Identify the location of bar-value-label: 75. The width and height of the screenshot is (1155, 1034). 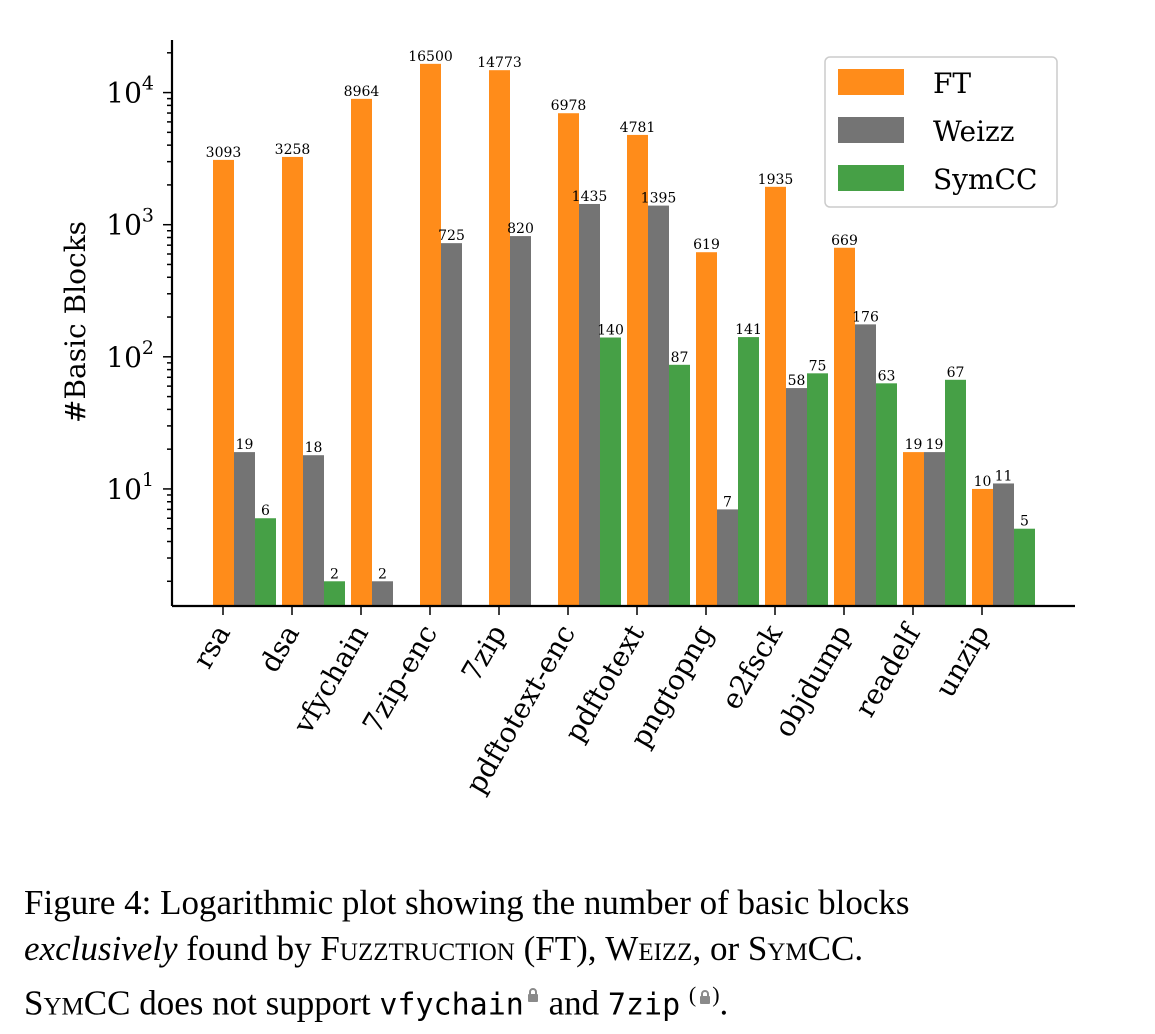
(818, 366).